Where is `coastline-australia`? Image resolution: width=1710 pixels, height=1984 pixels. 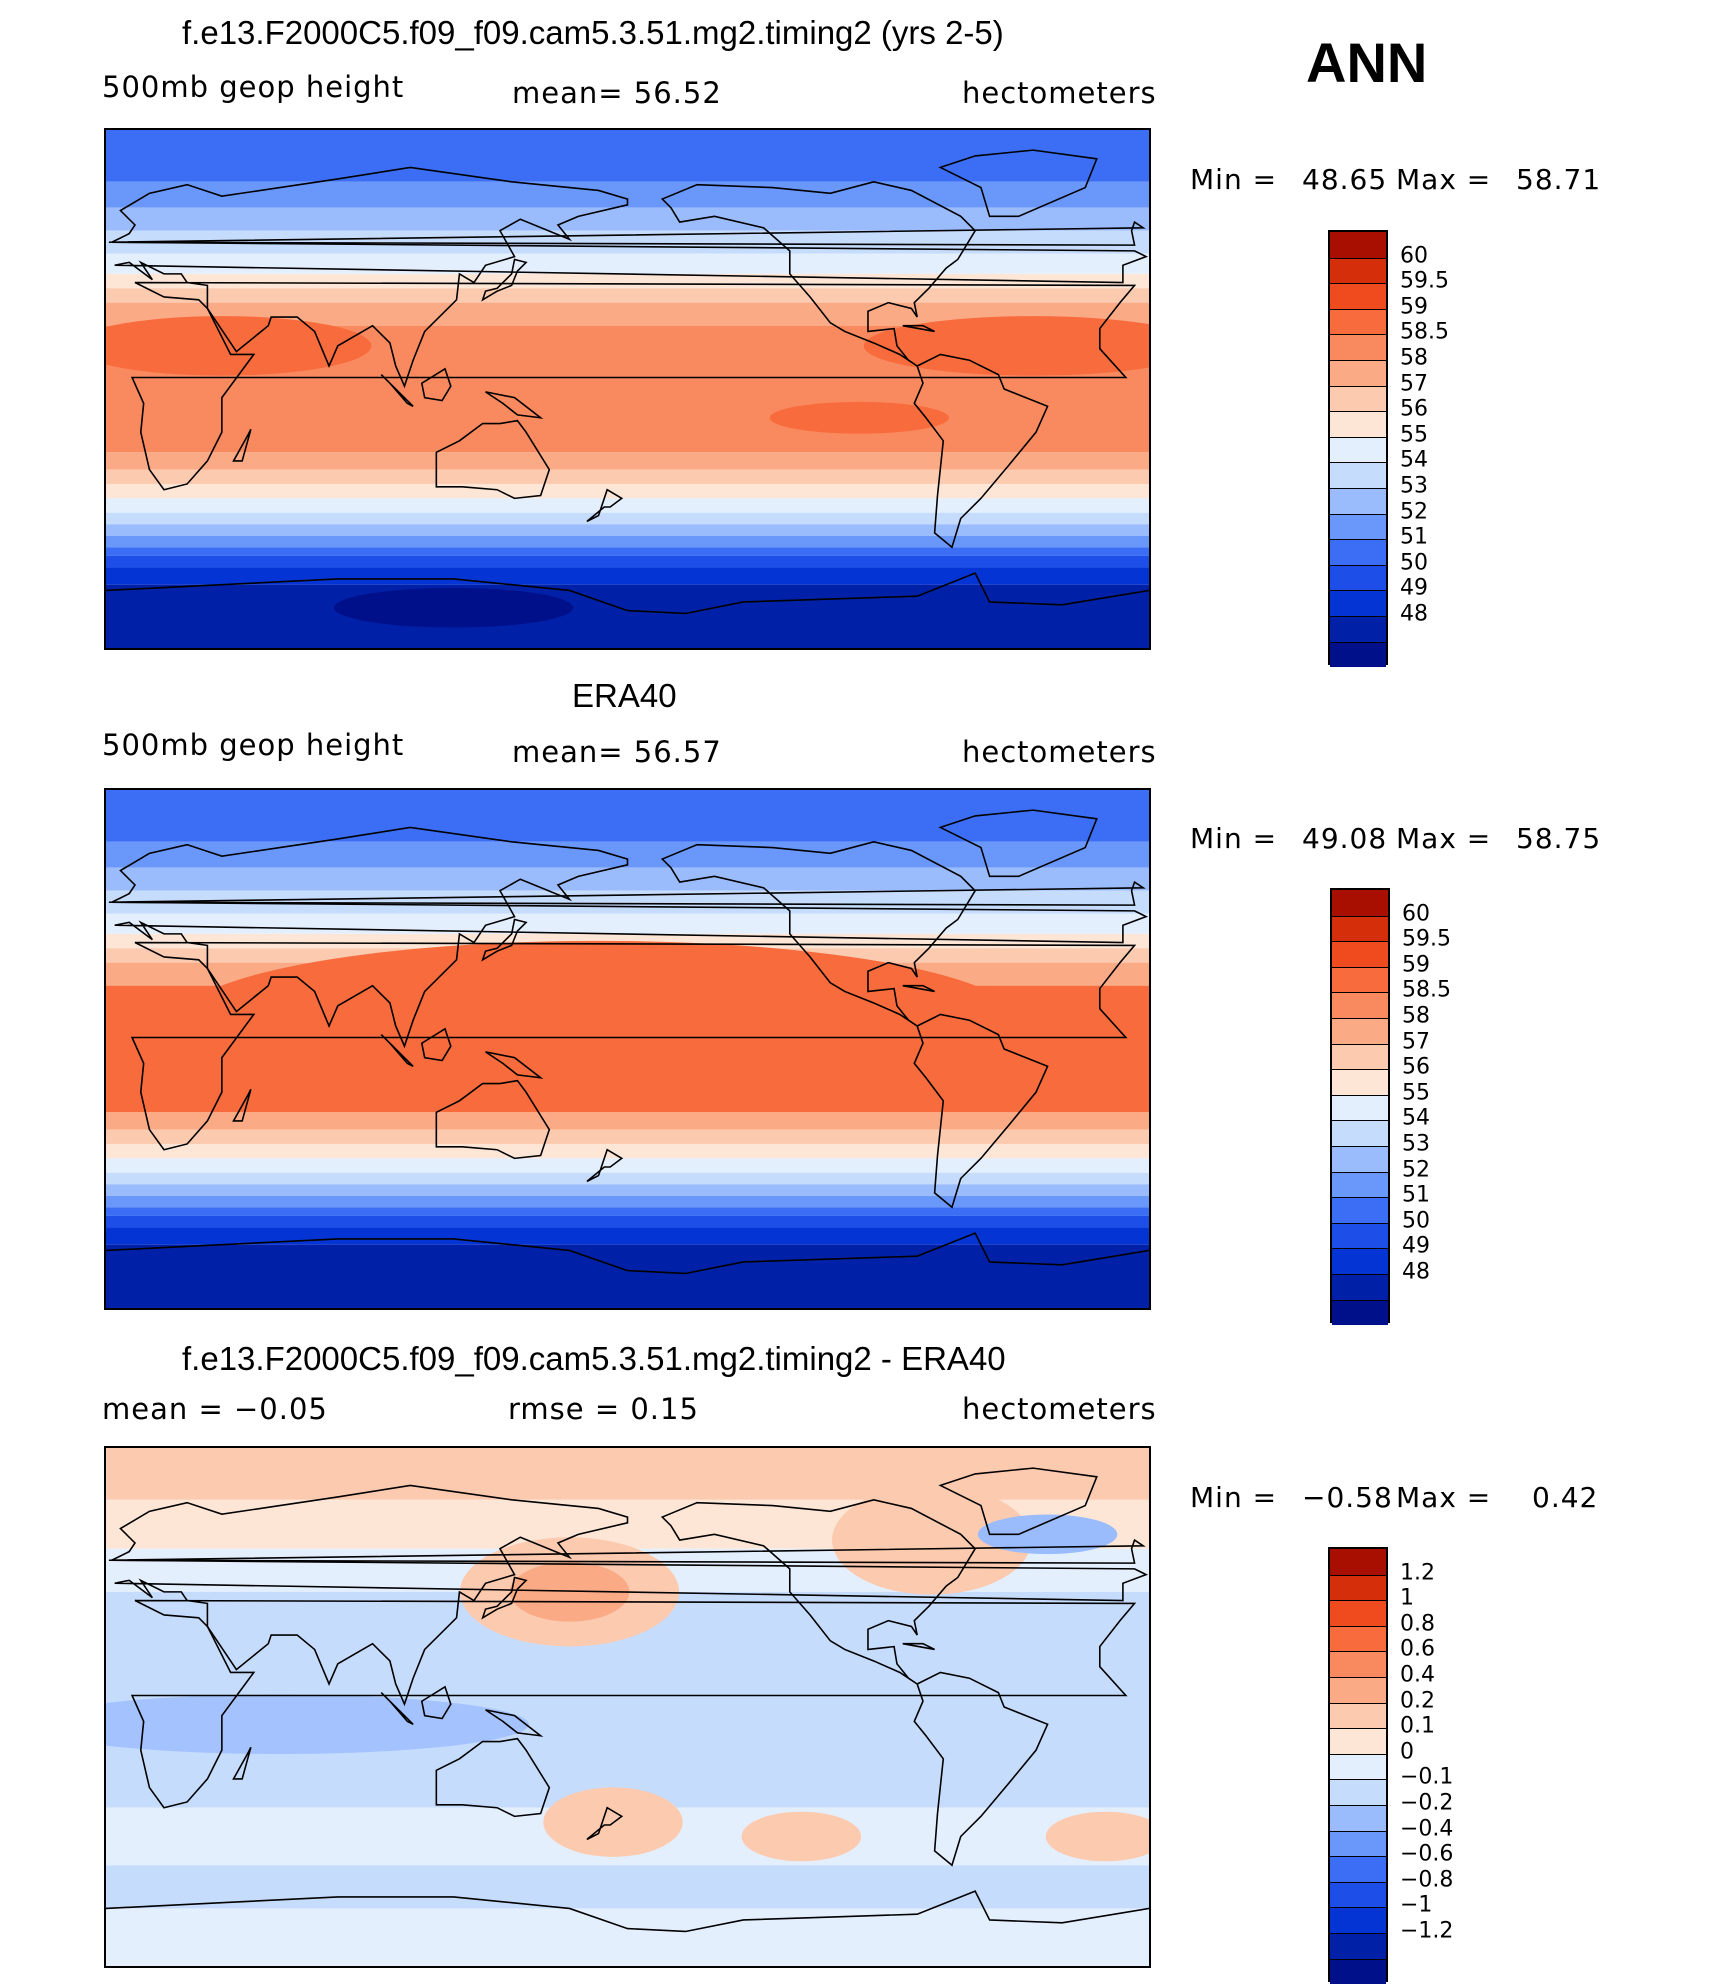
coastline-australia is located at coordinates (493, 1777).